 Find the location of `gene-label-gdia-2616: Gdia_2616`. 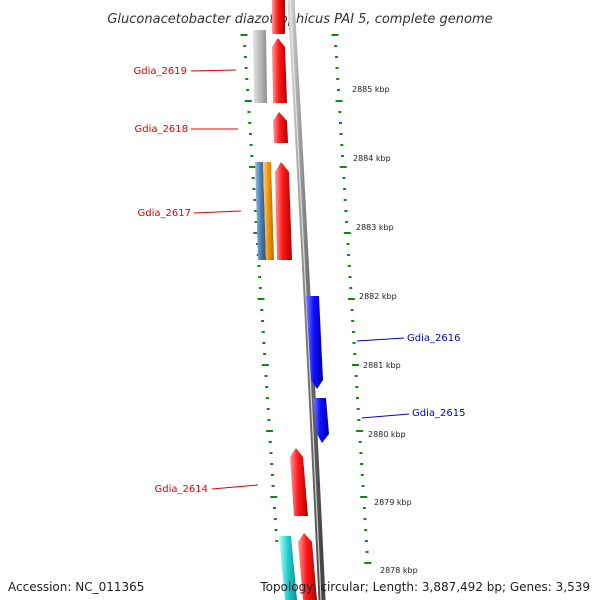

gene-label-gdia-2616: Gdia_2616 is located at coordinates (433, 338).